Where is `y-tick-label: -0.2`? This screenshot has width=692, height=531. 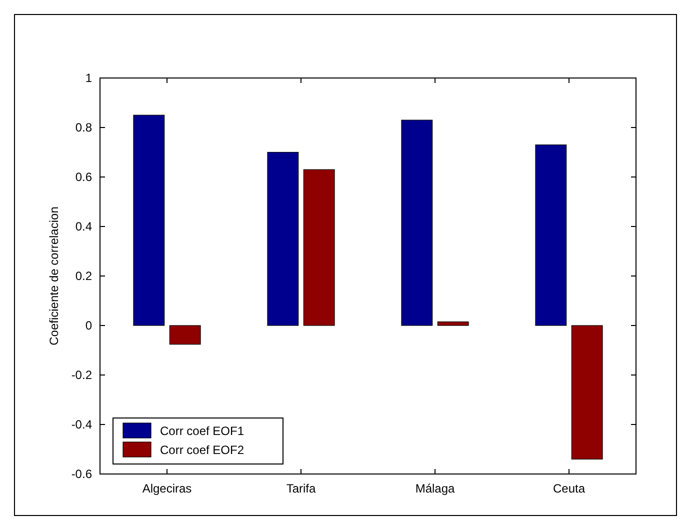 y-tick-label: -0.2 is located at coordinates (81, 375).